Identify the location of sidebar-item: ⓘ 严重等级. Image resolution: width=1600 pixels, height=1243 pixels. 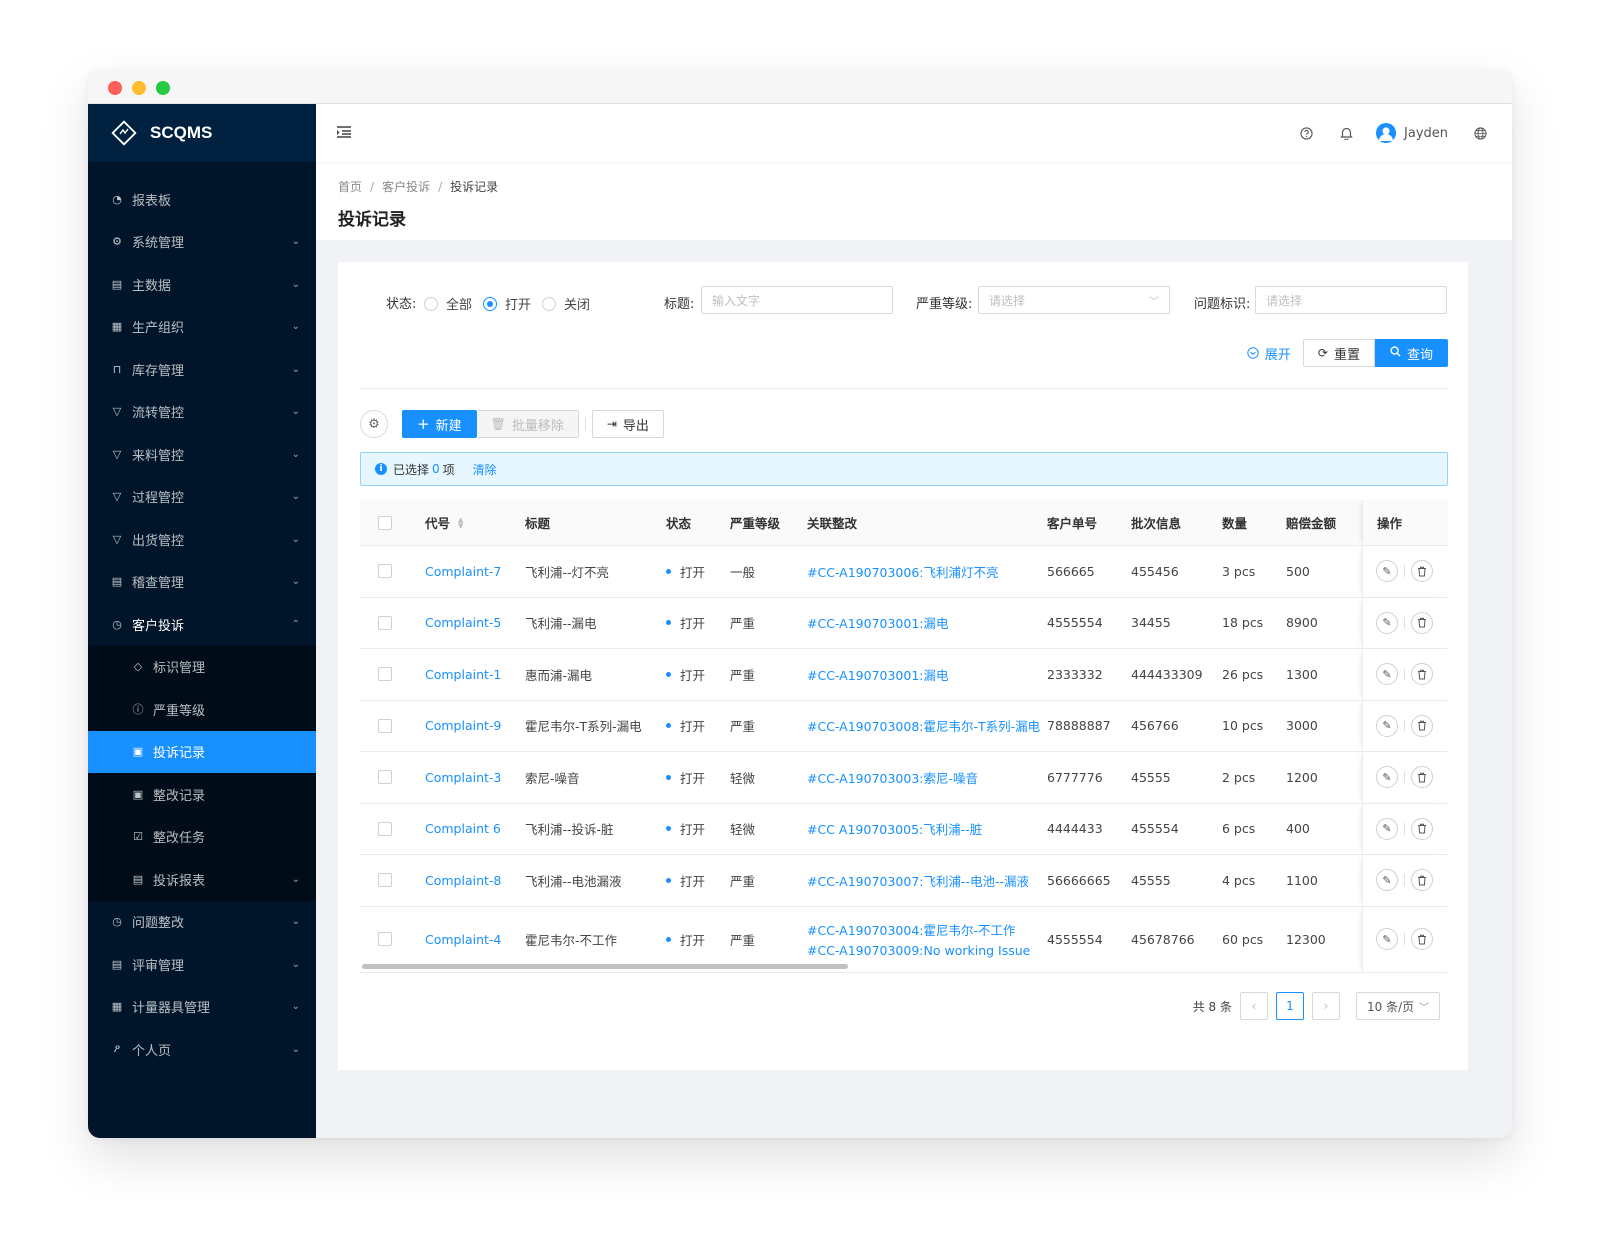
(202, 709).